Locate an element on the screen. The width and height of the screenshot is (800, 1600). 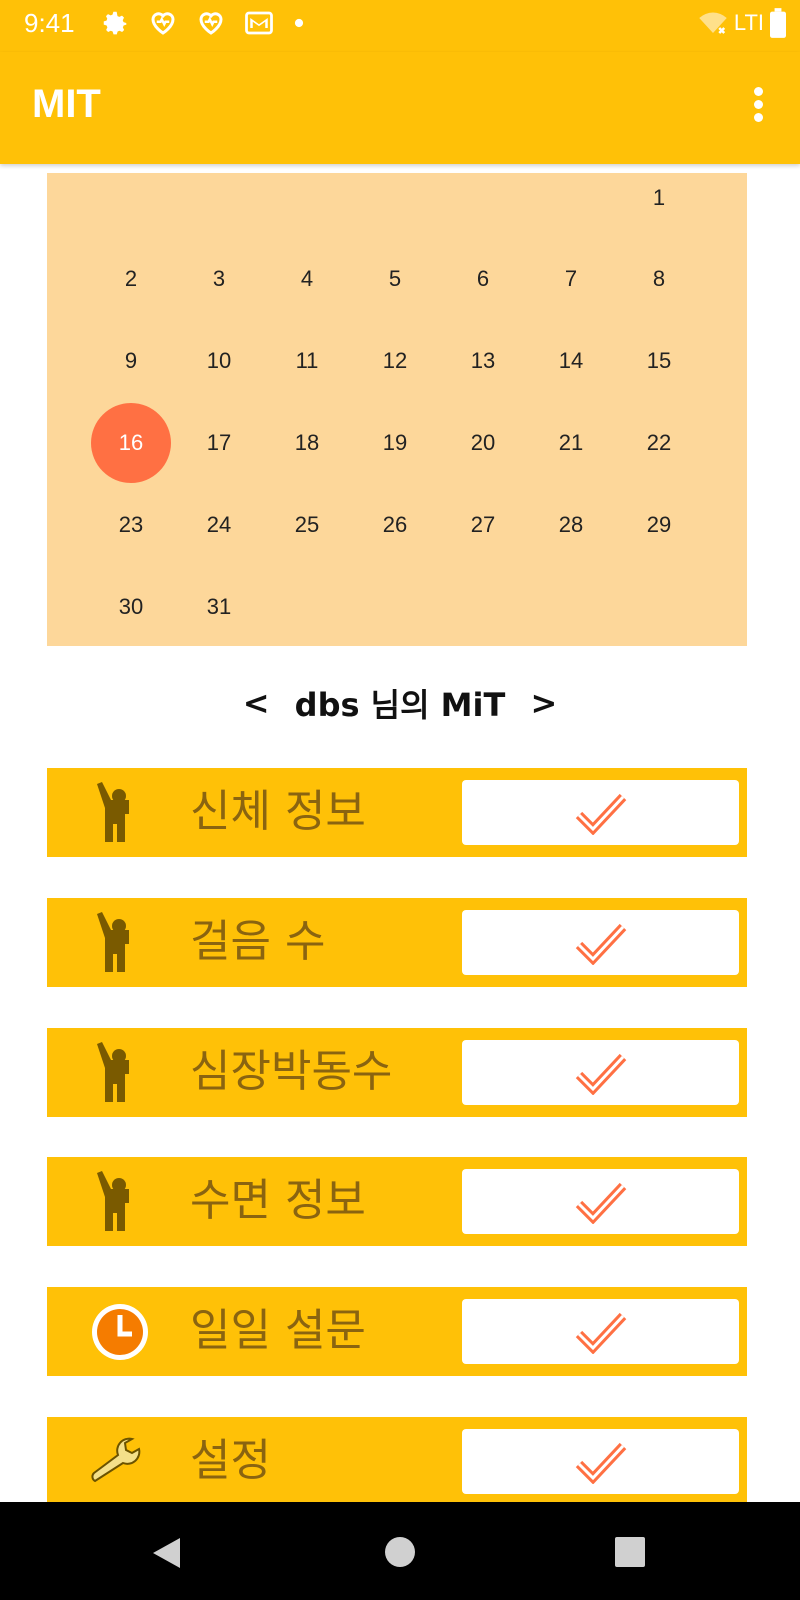
app-title: MIT is located at coordinates (66, 104).